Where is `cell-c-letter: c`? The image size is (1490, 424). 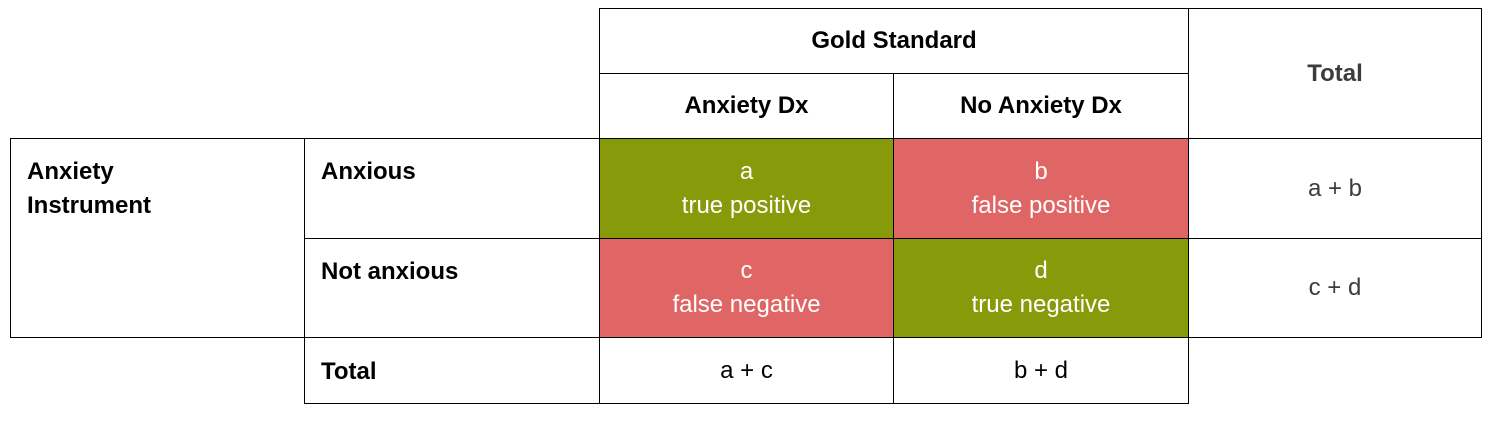
cell-c-letter: c is located at coordinates (746, 270).